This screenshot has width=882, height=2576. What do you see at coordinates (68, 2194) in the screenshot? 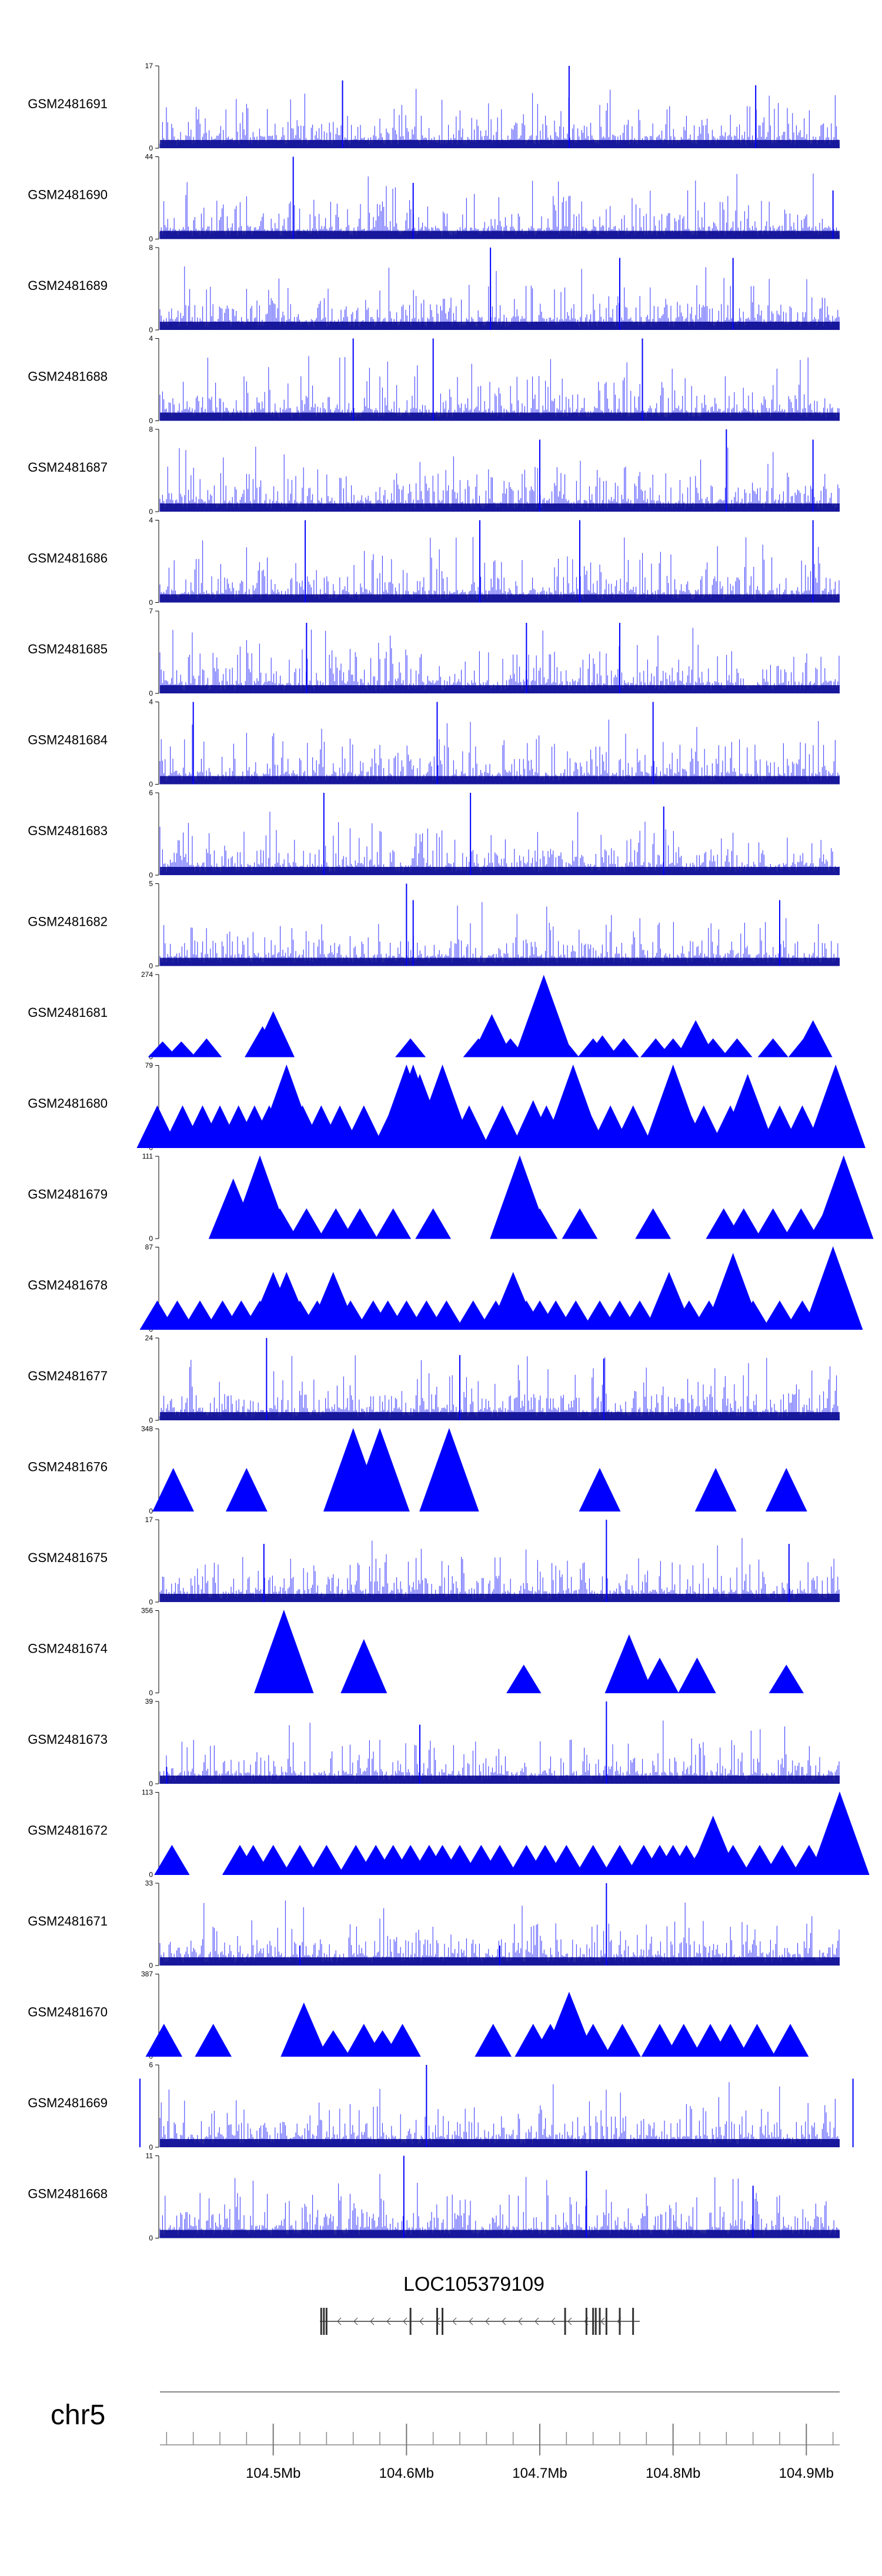
I see `track-label: GSM2481668` at bounding box center [68, 2194].